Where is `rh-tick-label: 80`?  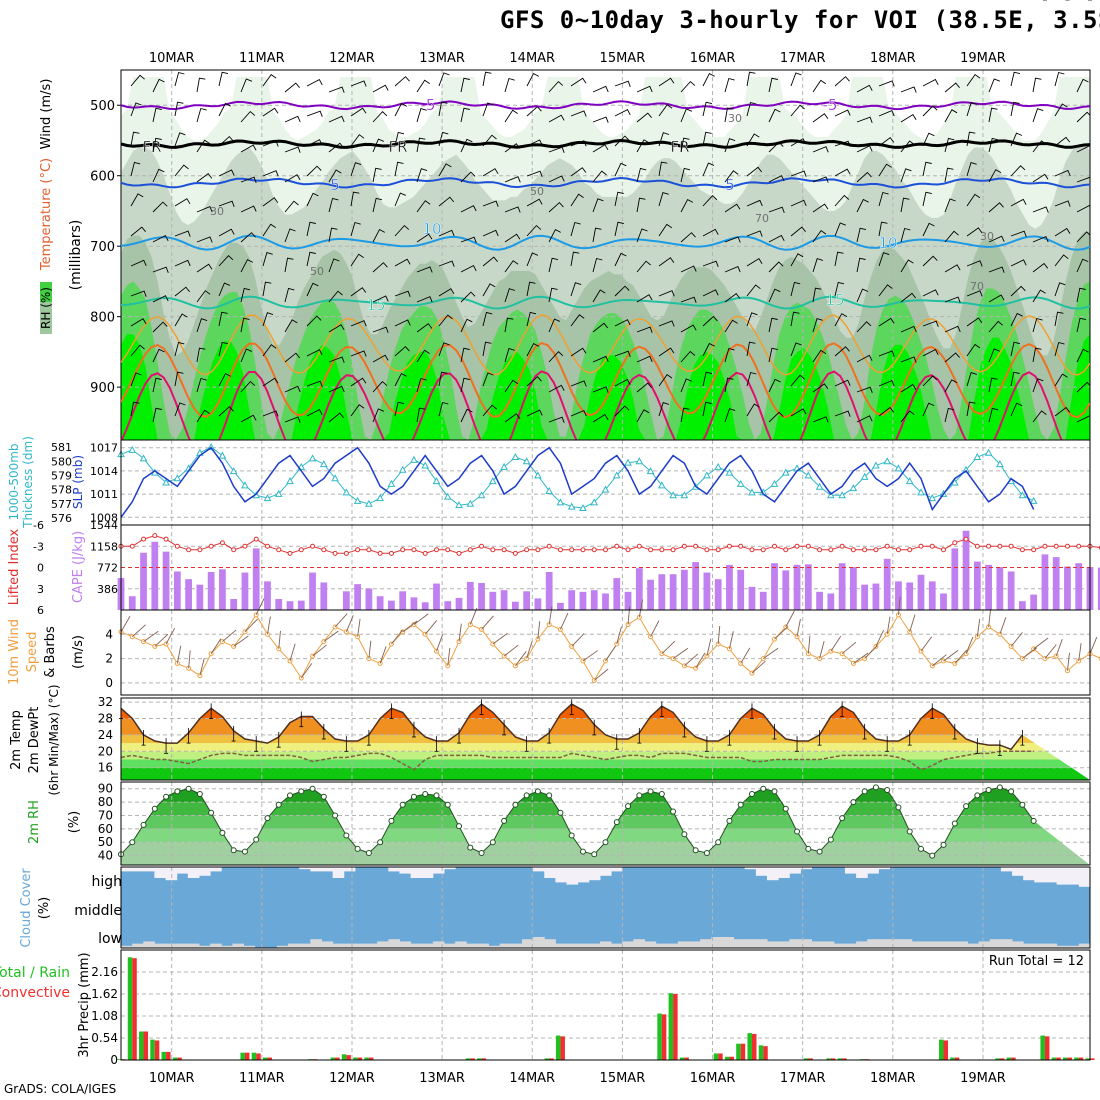 rh-tick-label: 80 is located at coordinates (105, 802).